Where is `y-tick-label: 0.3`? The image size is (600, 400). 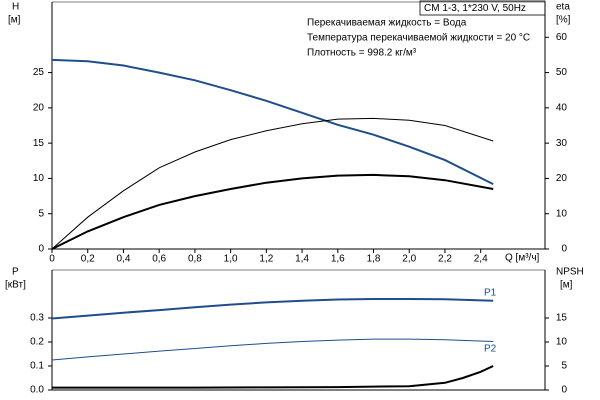 y-tick-label: 0.3 is located at coordinates (37, 318).